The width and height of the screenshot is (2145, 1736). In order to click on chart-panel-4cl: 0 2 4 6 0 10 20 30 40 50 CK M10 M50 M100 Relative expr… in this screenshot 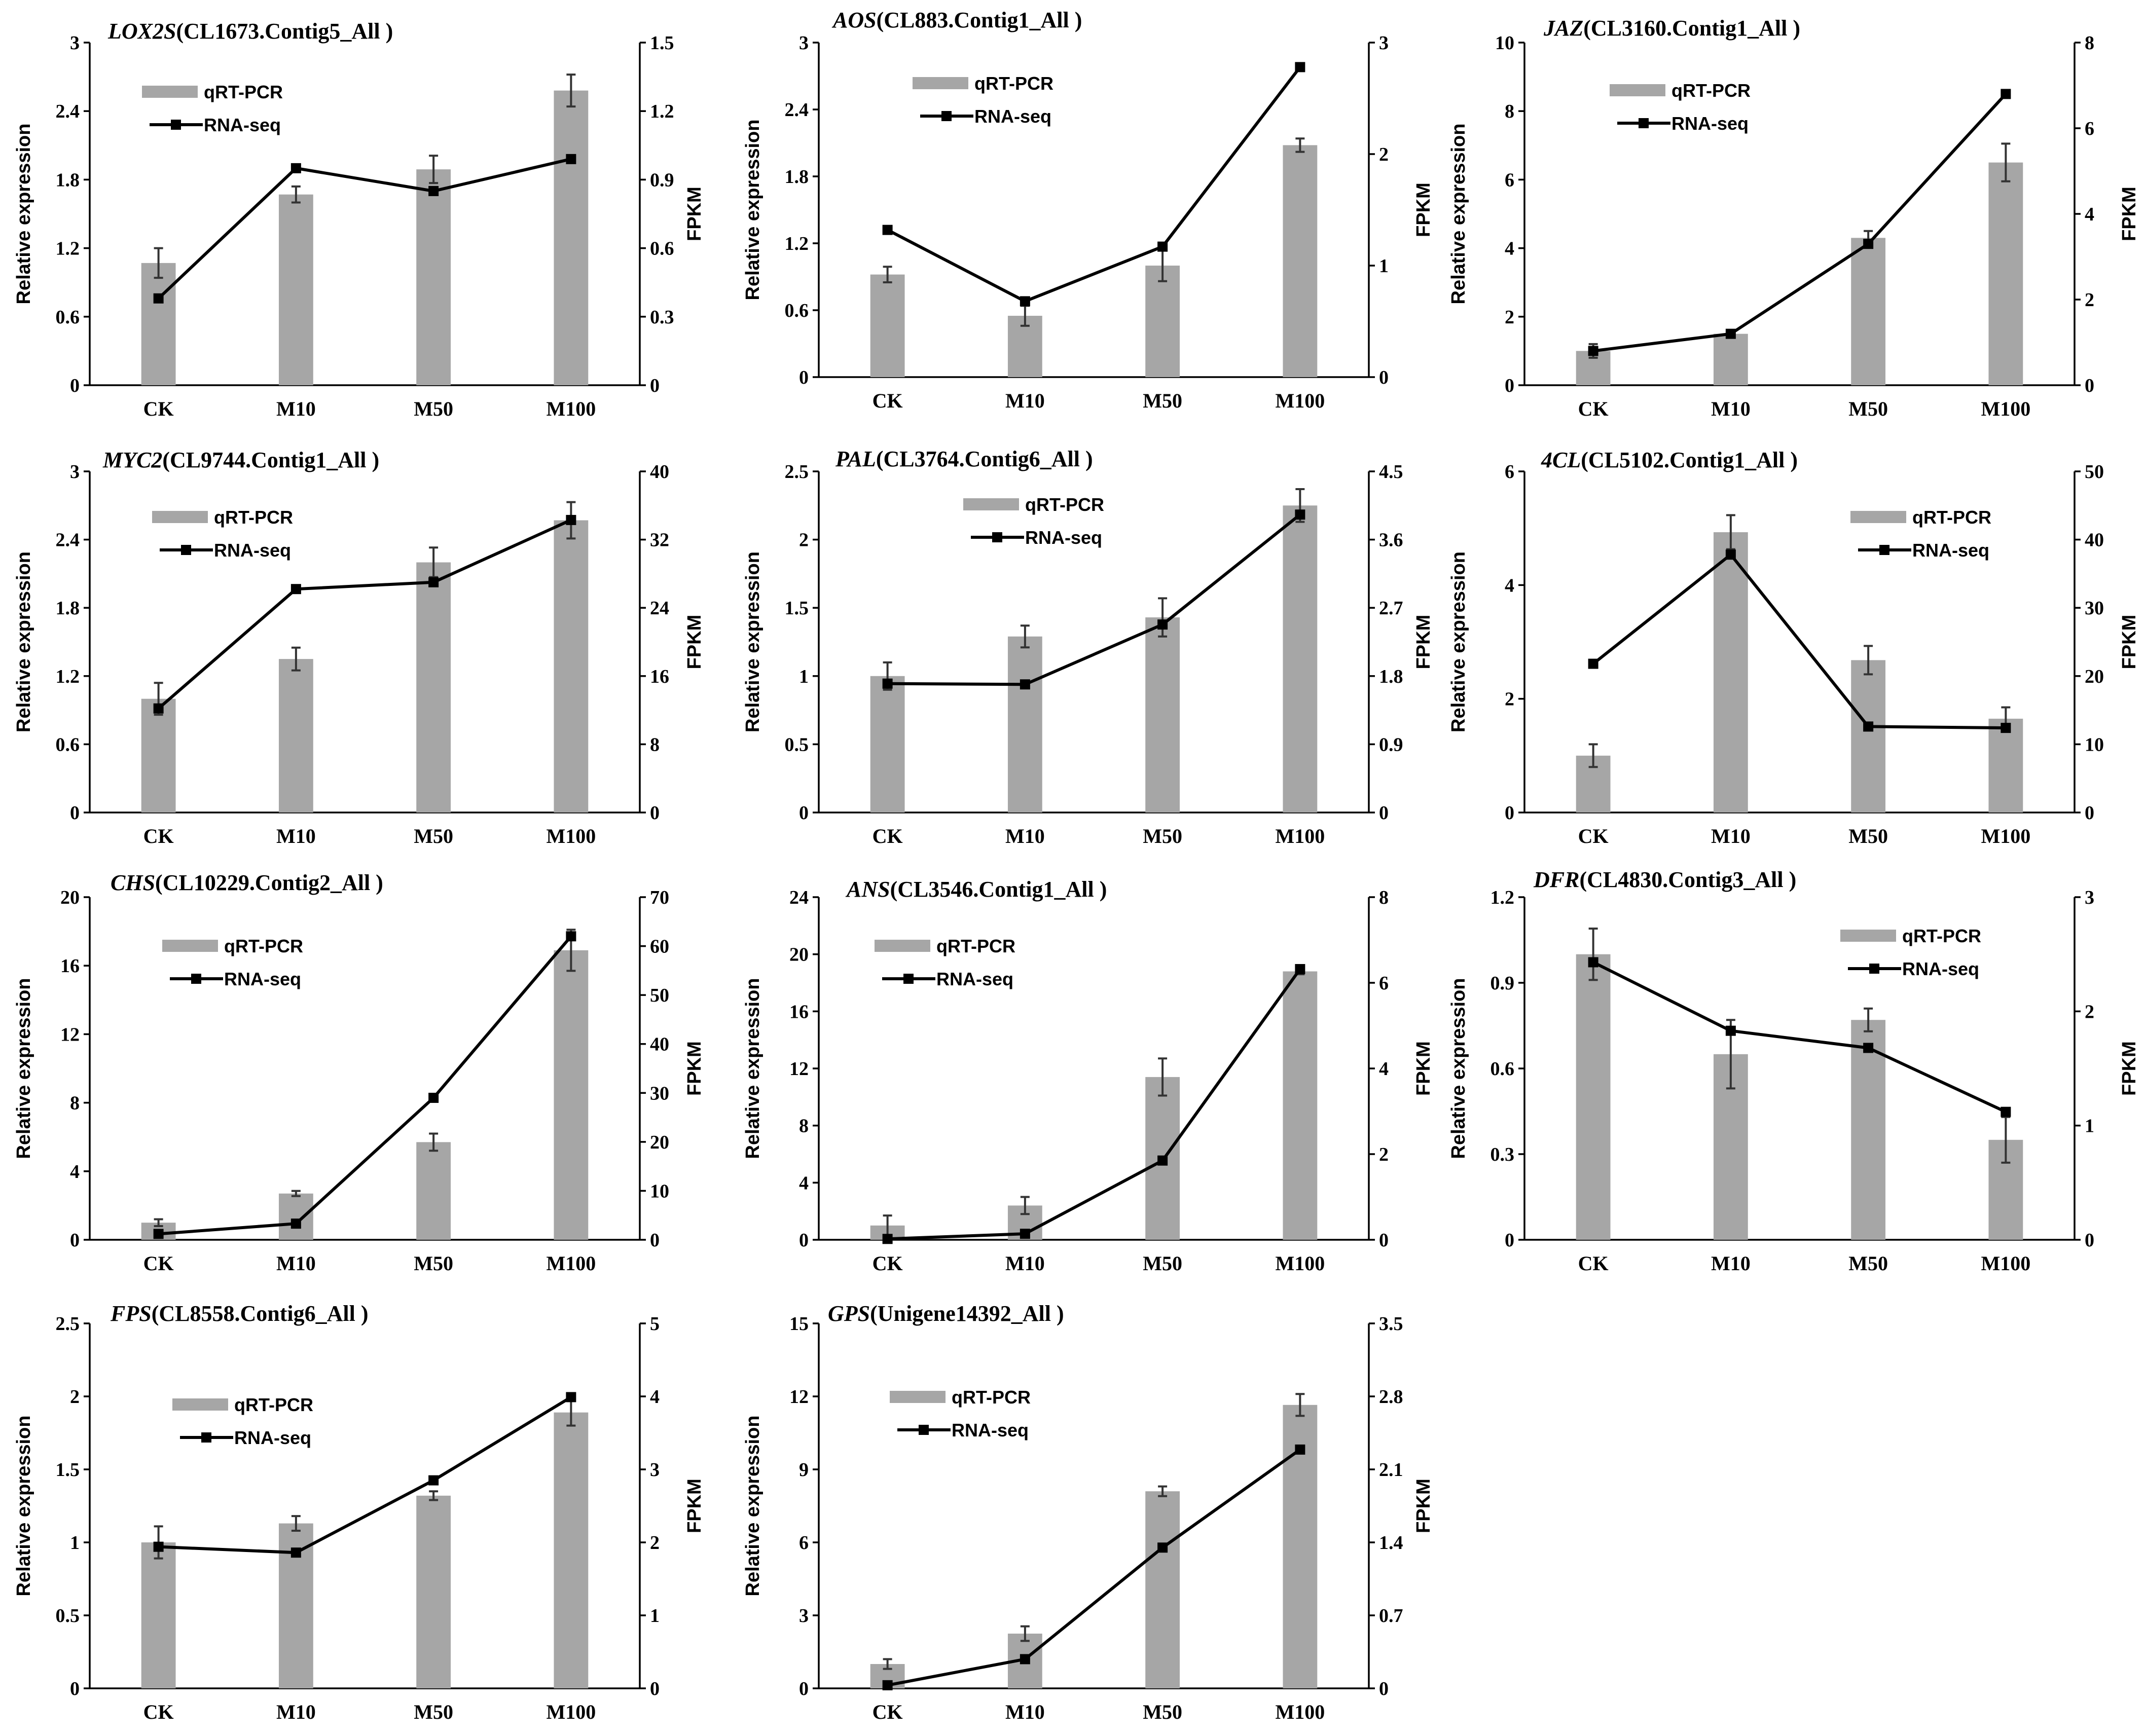, I will do `click(1794, 647)`.